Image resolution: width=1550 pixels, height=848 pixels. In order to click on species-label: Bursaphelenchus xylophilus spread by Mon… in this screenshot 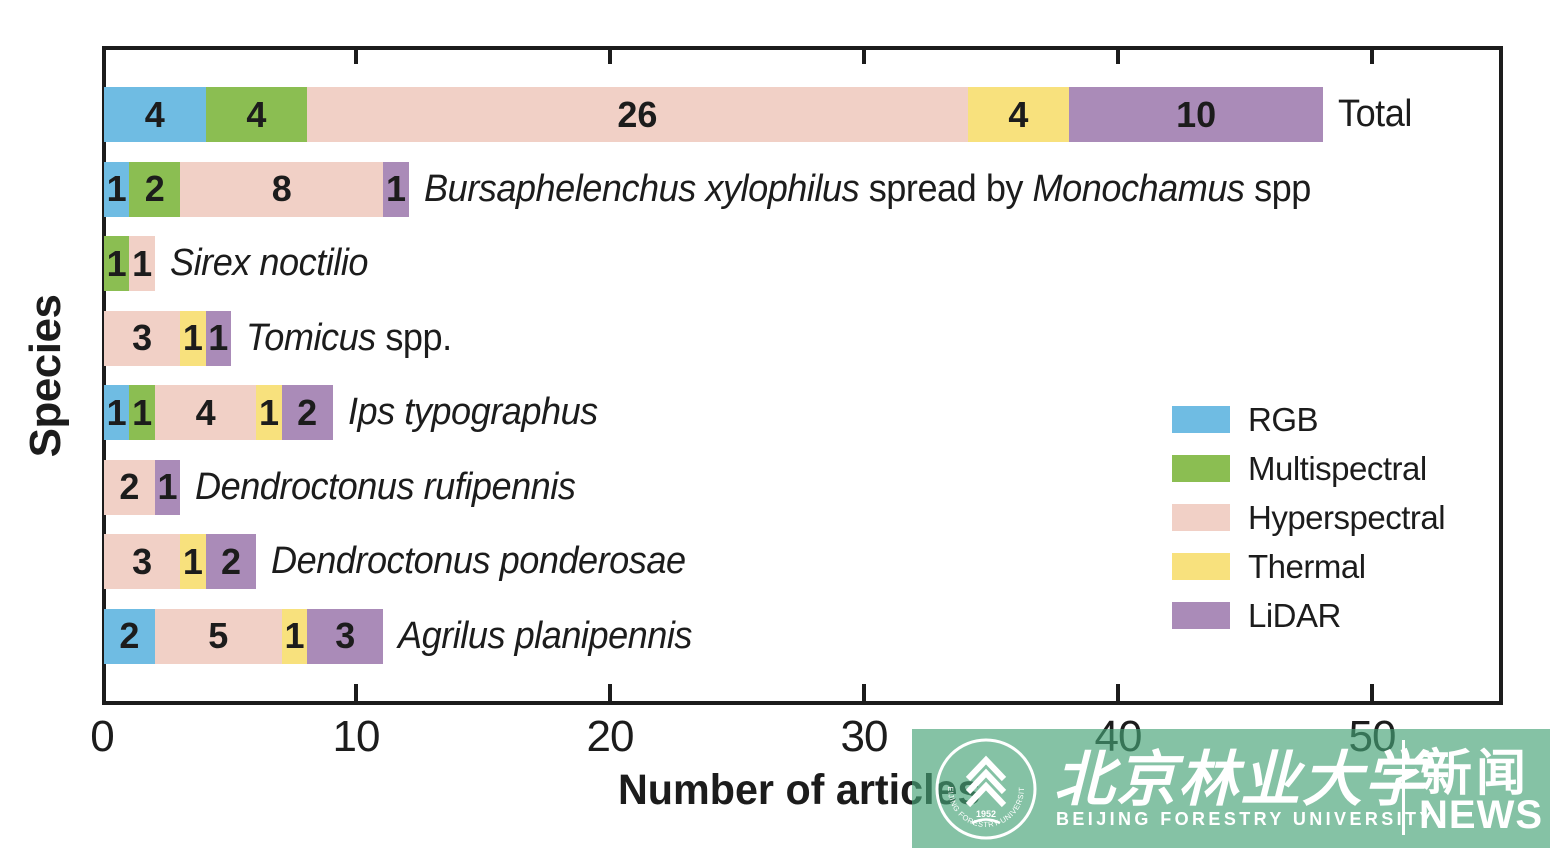, I will do `click(867, 189)`.